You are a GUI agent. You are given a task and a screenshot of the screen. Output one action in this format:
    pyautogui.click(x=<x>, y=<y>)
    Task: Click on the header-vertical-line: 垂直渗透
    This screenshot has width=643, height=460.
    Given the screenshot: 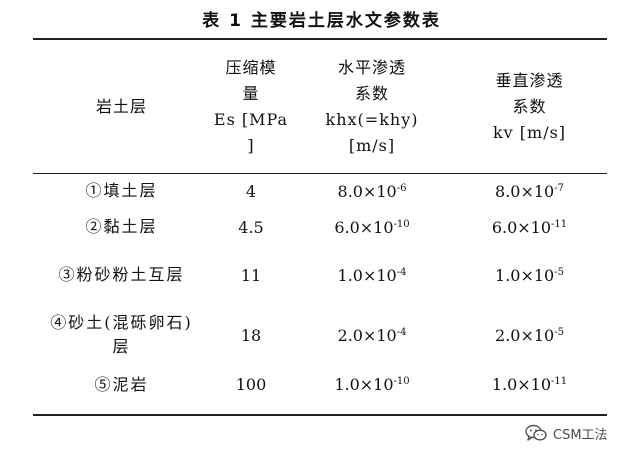 What is the action you would take?
    pyautogui.click(x=529, y=80)
    